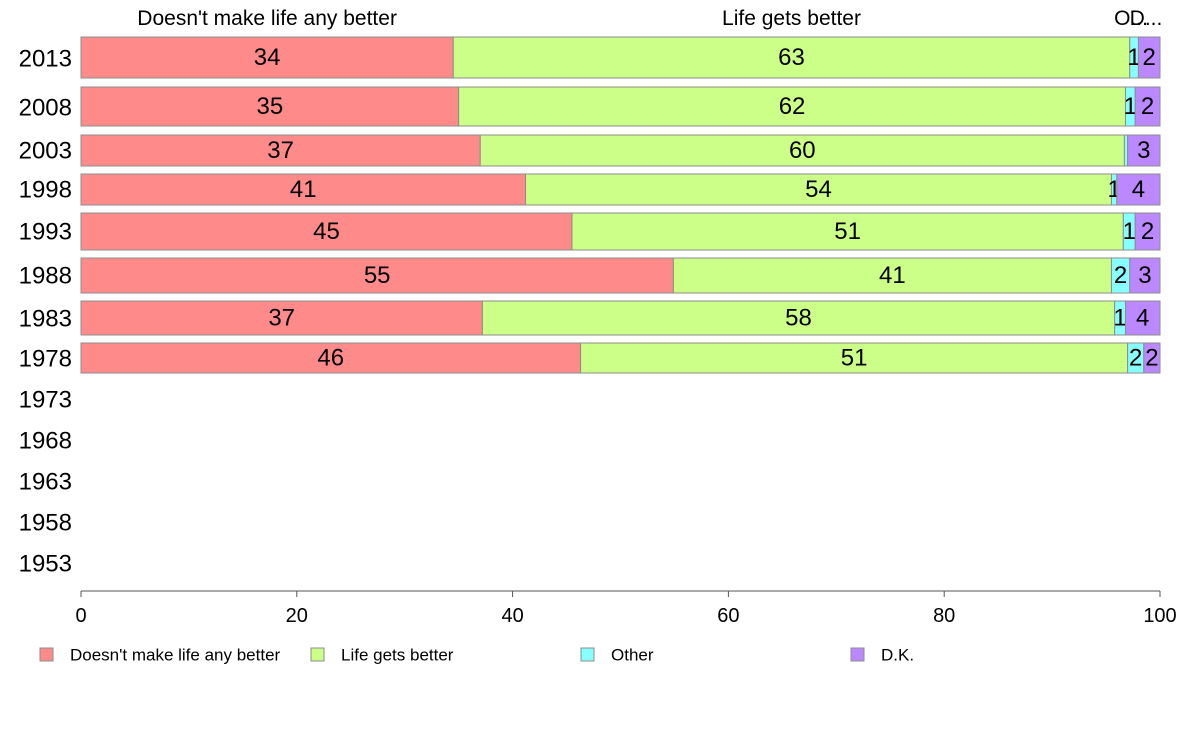  Describe the element at coordinates (280, 150) in the screenshot. I see `bar-label-2003-series-0: 37` at that location.